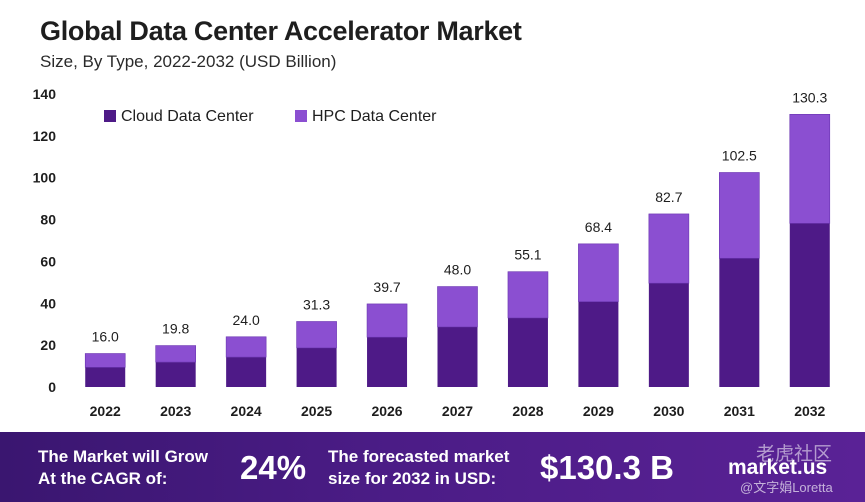  Describe the element at coordinates (739, 411) in the screenshot. I see `x-tick-label: 2031` at that location.